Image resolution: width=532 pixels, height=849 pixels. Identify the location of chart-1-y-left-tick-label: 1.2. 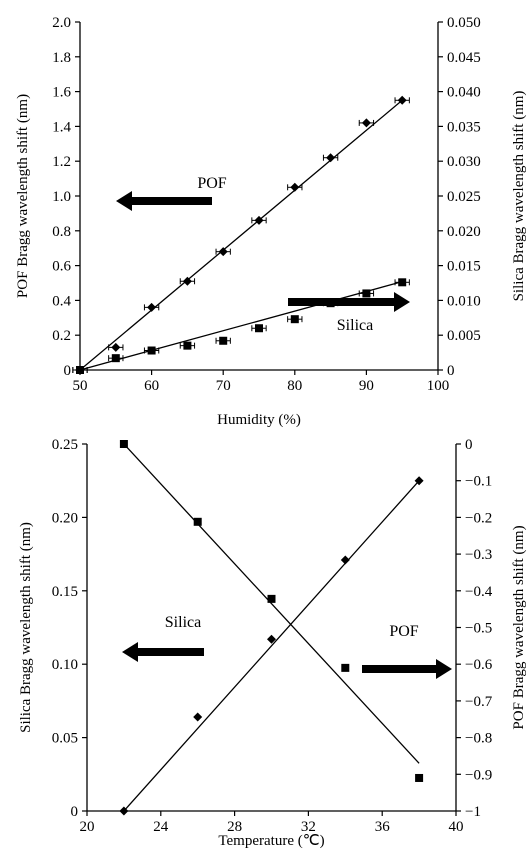
(61, 162).